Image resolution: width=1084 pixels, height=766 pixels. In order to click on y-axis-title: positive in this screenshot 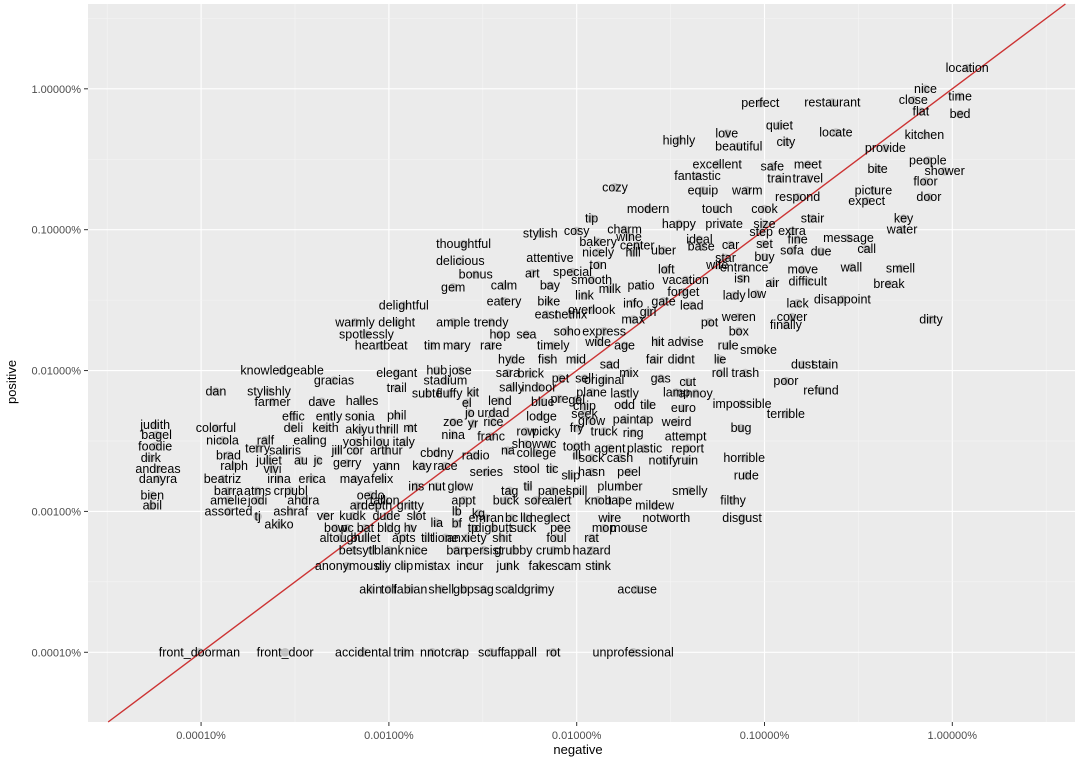, I will do `click(11, 382)`.